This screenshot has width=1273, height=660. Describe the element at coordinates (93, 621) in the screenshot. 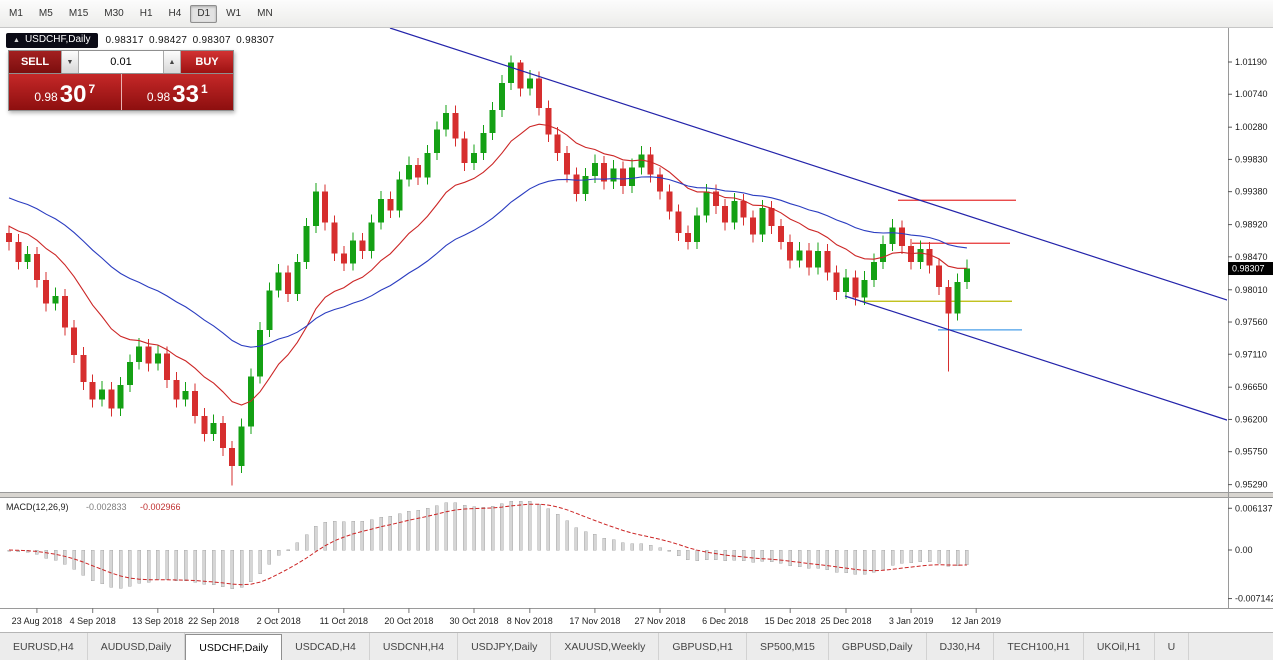

I see `svg-text: 4 Sep 2018` at that location.